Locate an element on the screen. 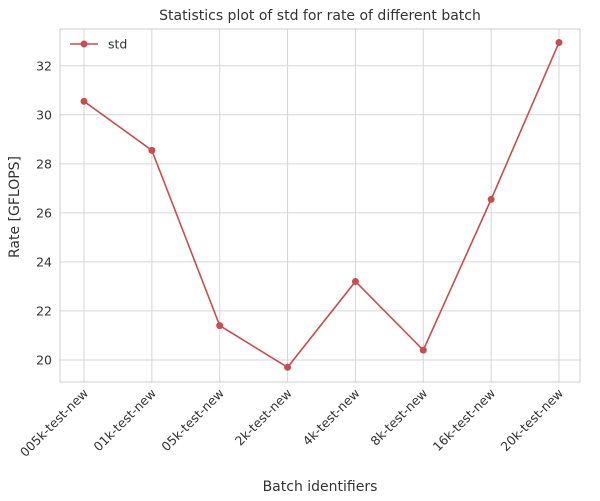  x-tick-label: 8k-test-new is located at coordinates (398, 417).